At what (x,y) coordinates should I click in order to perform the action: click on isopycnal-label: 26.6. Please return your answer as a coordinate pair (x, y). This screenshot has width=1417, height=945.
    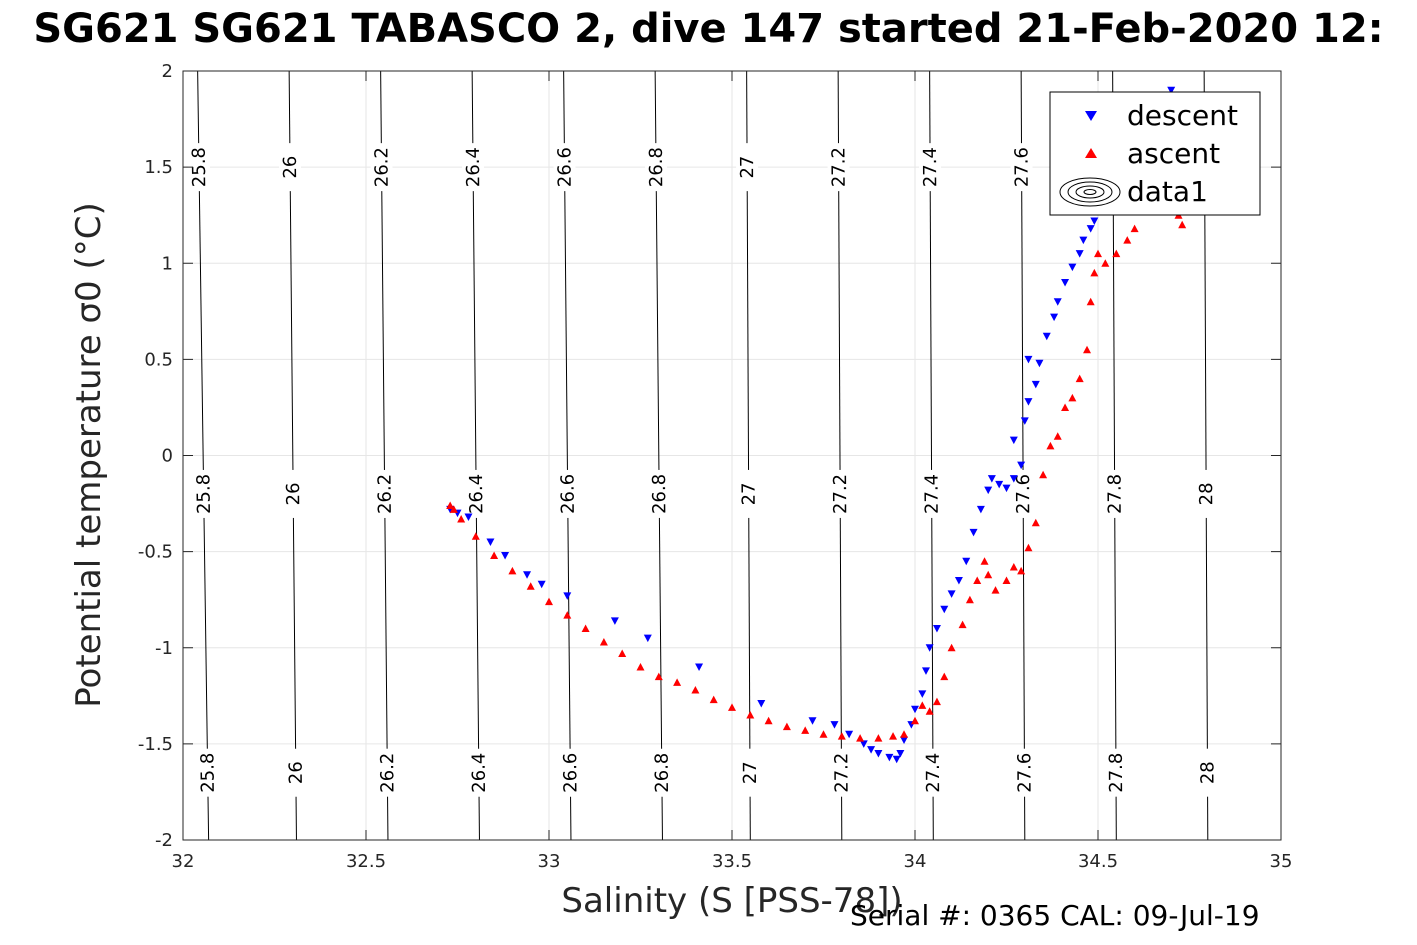
    Looking at the image, I should click on (567, 494).